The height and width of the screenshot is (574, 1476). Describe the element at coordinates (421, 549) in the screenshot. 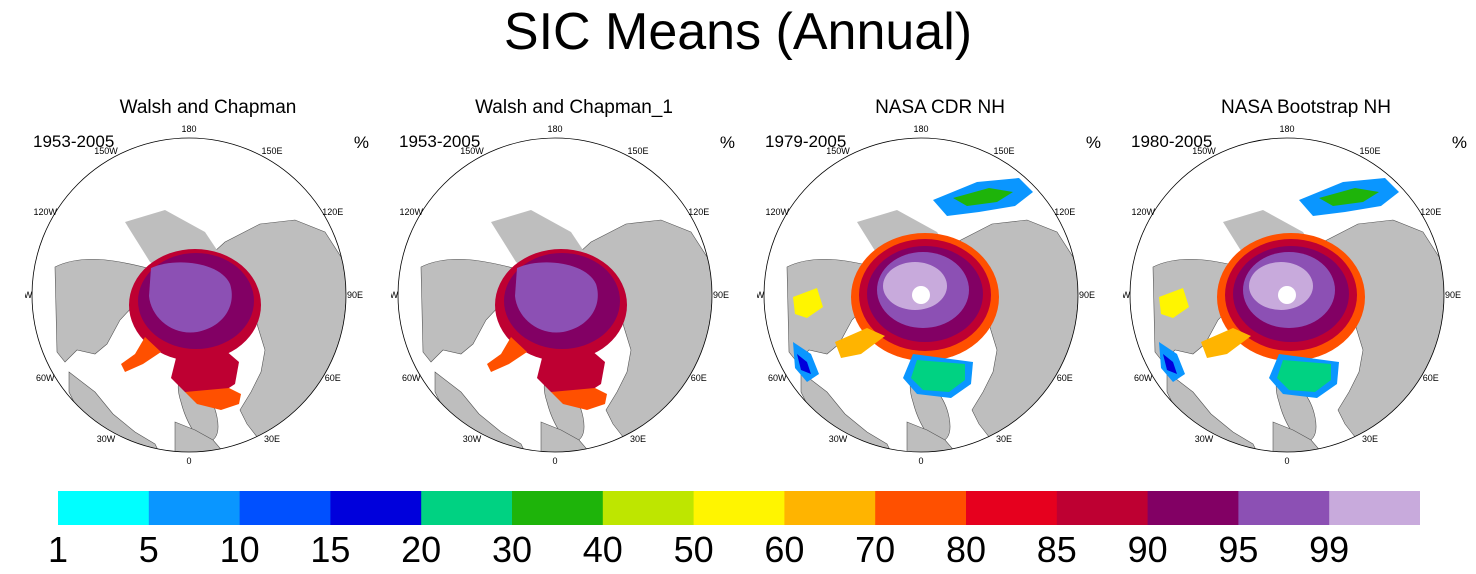

I see `colorbar-tick-label: 20` at that location.